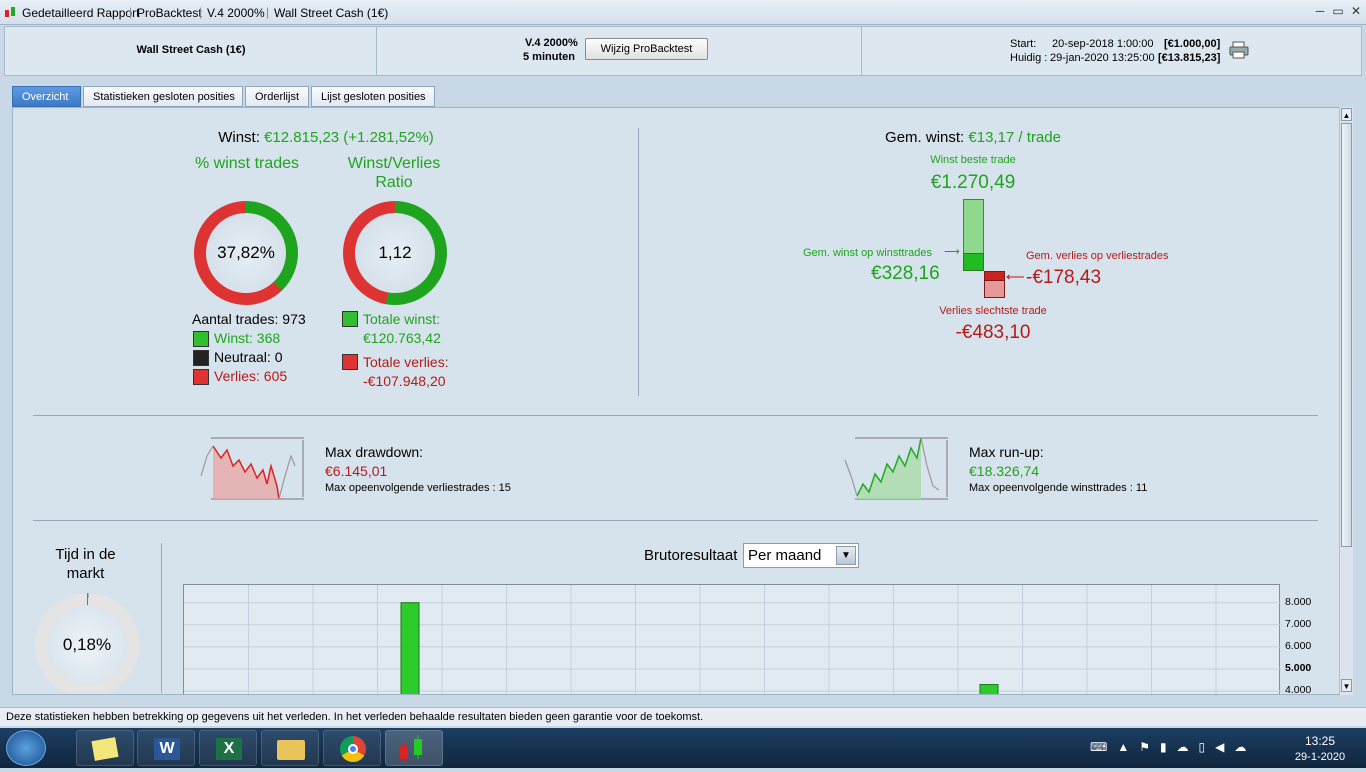  What do you see at coordinates (352, 748) in the screenshot?
I see `taskbar-chrome-icon` at bounding box center [352, 748].